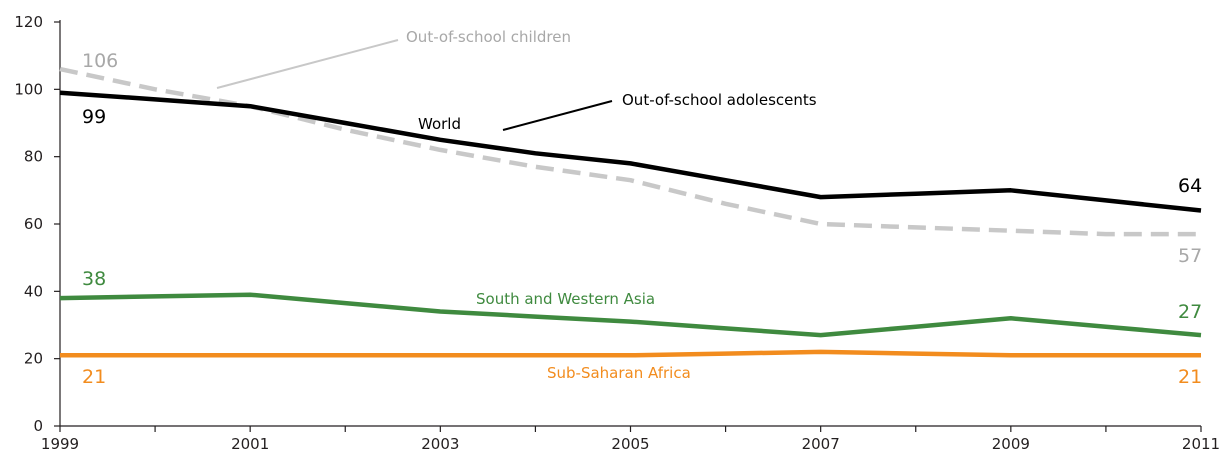 Image resolution: width=1219 pixels, height=454 pixels. Describe the element at coordinates (33, 359) in the screenshot. I see `y-tick-label: 20` at that location.